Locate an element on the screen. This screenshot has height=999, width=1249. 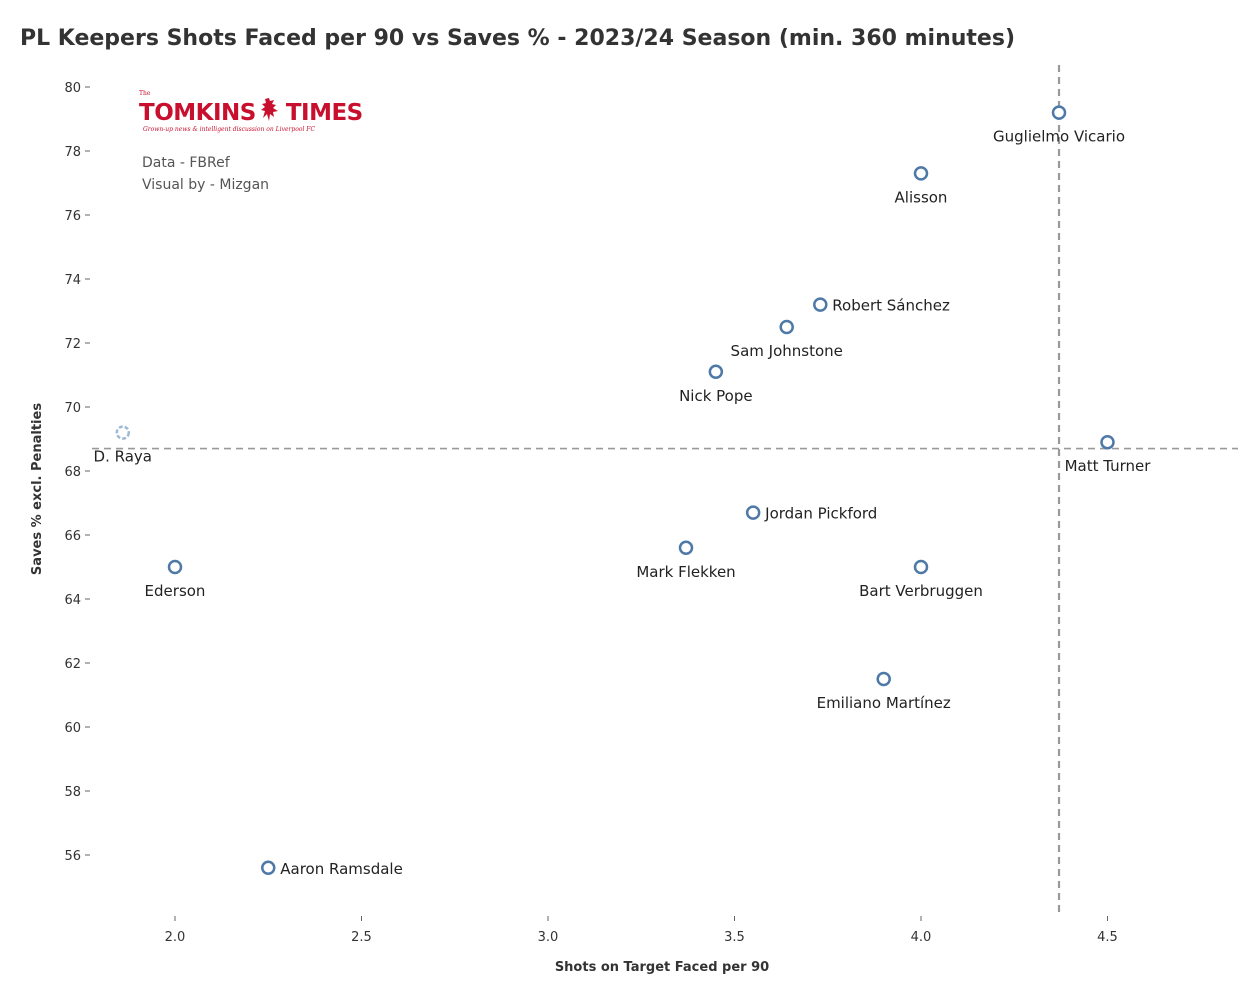
y-tick-label: 60 is located at coordinates (72, 728).